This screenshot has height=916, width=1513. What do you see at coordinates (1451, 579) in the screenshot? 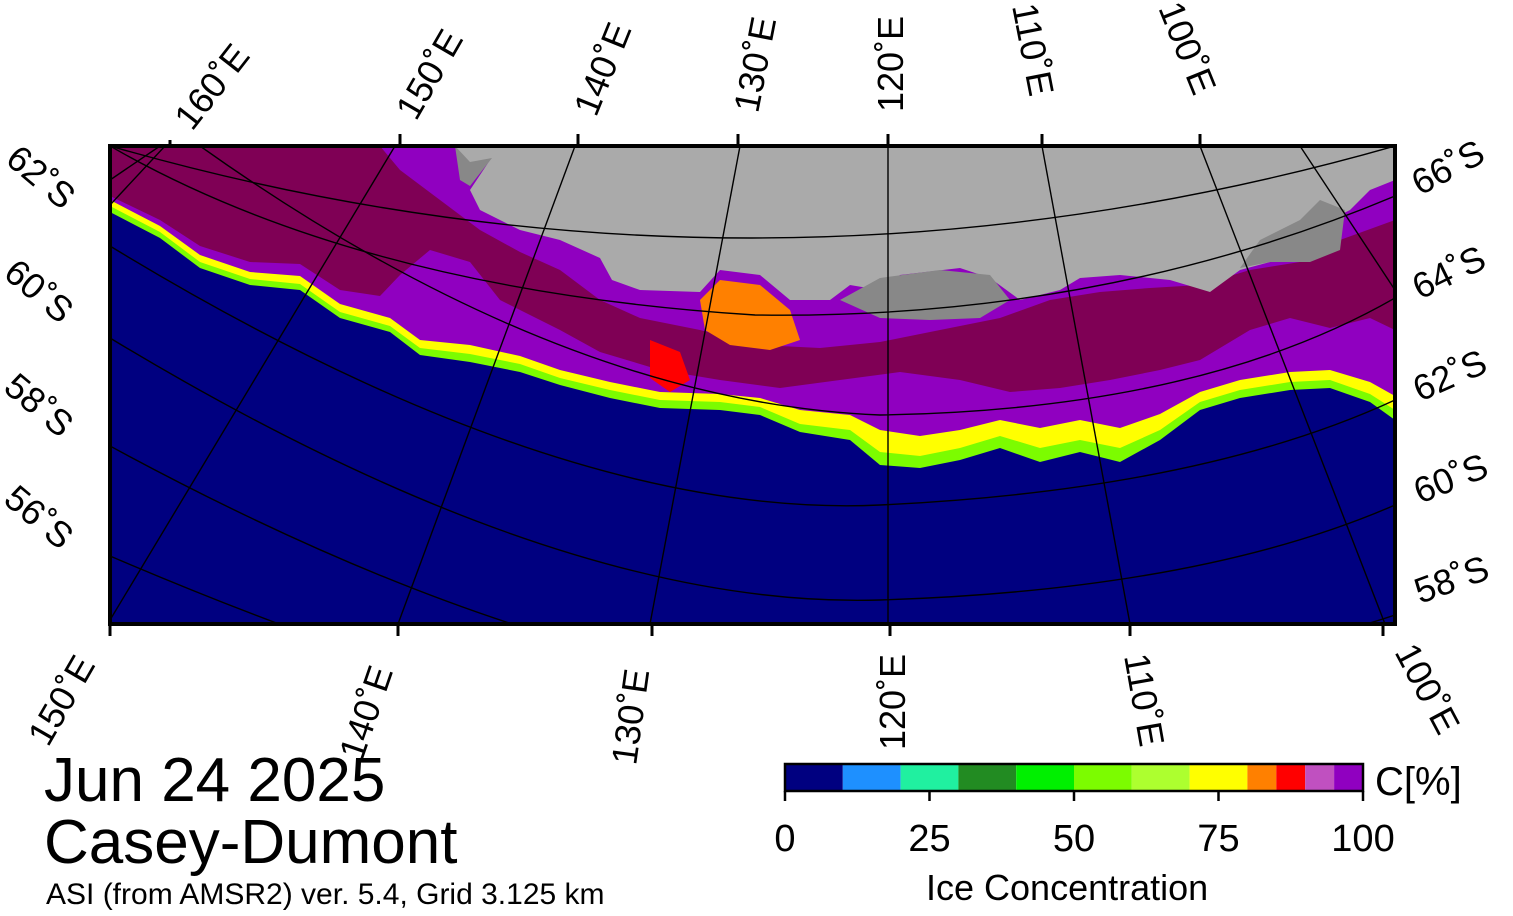
I see `right-lat-label: 58˚S` at bounding box center [1451, 579].